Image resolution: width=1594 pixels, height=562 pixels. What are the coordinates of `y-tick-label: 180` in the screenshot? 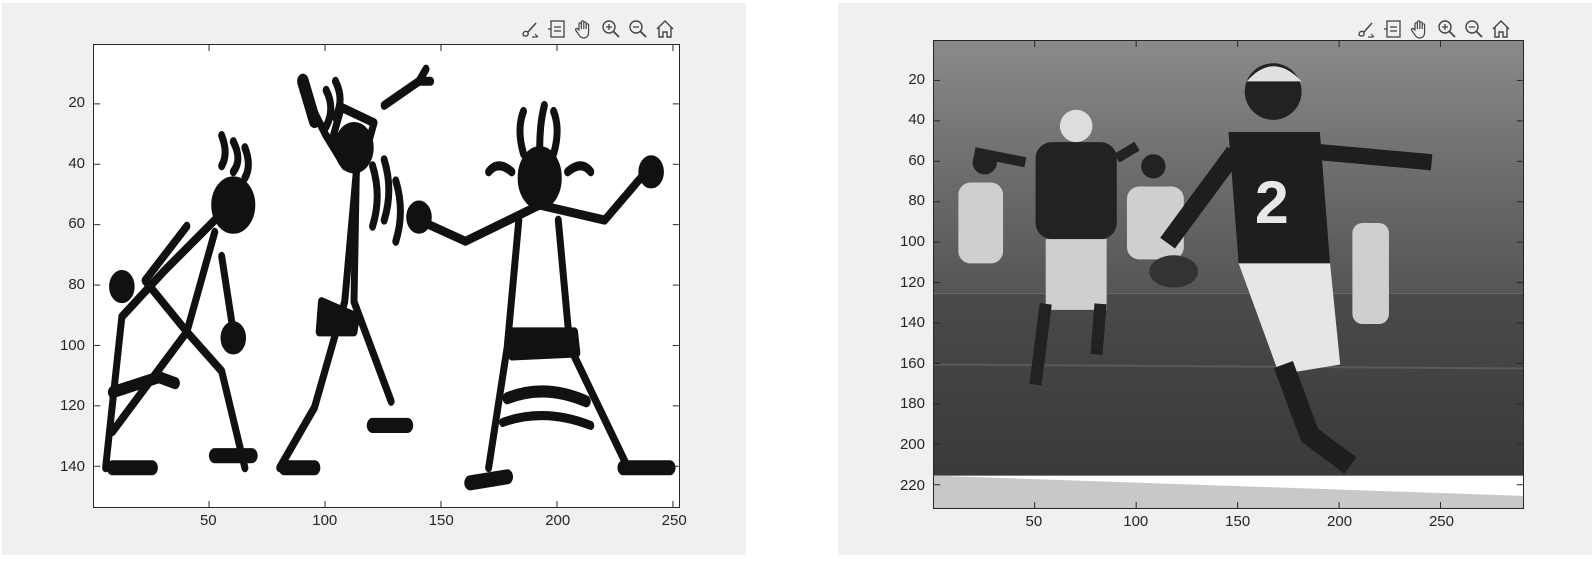 It's located at (912, 404).